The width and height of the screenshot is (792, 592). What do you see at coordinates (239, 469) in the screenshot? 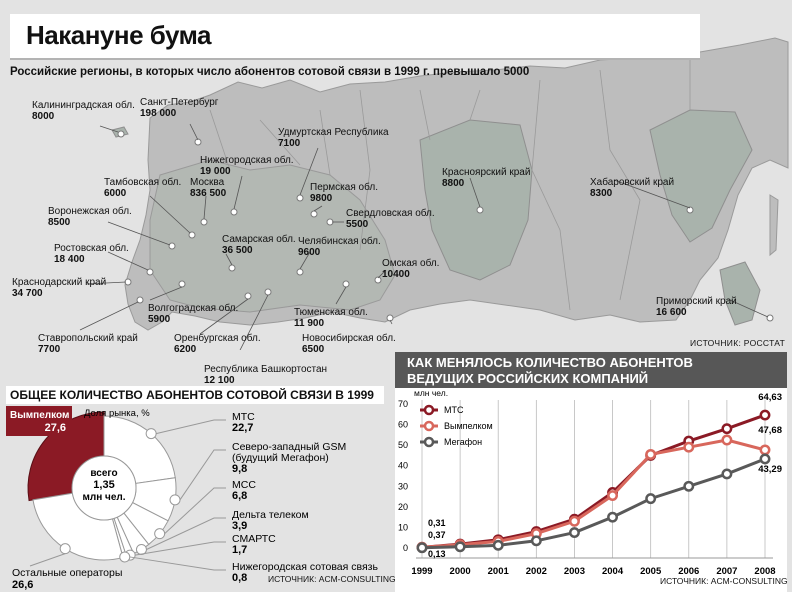
I see `pie-slice-value: 9,8` at bounding box center [239, 469].